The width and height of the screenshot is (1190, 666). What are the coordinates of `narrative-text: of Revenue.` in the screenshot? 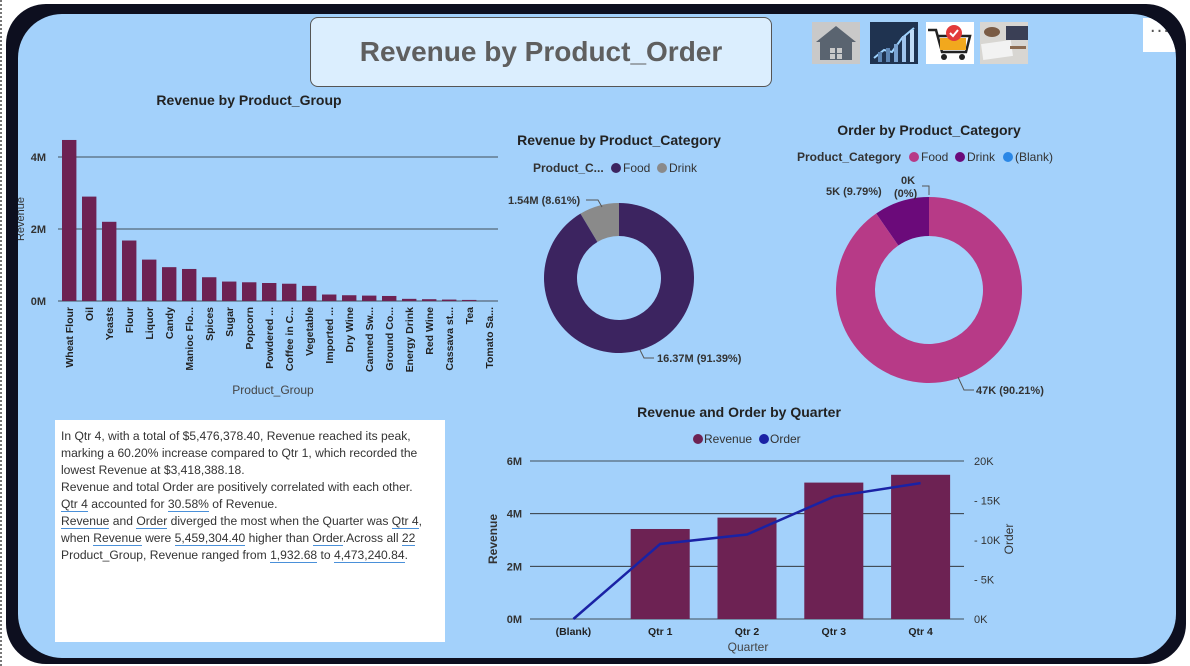 It's located at (243, 504).